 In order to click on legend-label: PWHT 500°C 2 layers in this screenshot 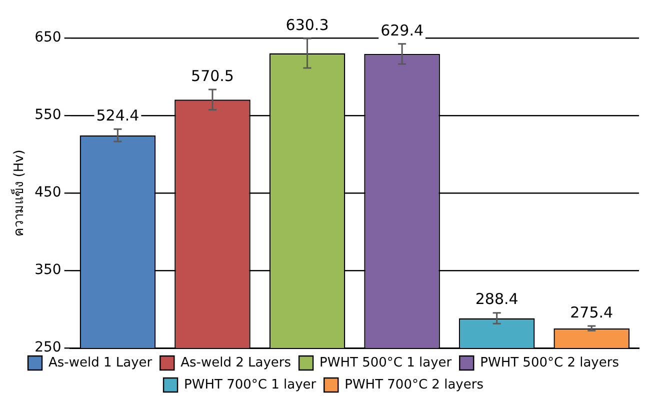, I will do `click(550, 362)`.